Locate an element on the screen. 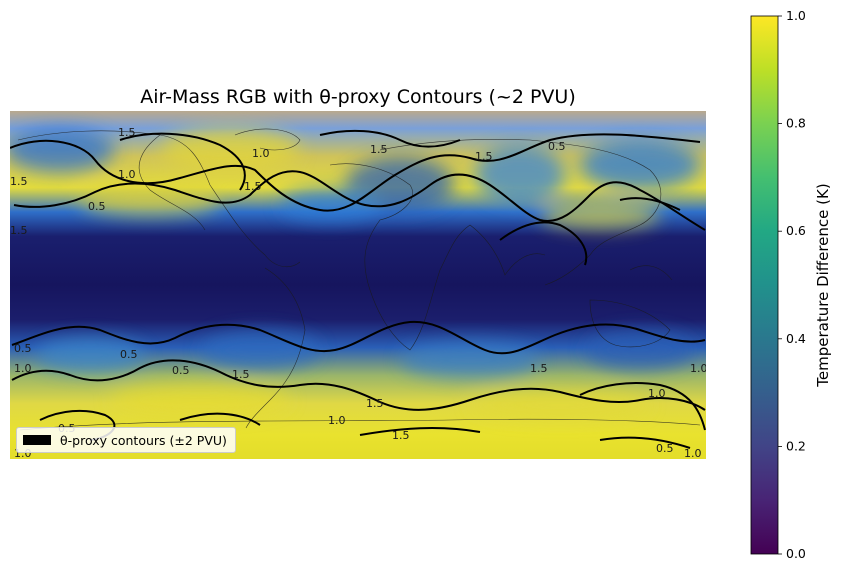 This screenshot has height=573, width=841. colorbar-label: Temperature Difference (K) is located at coordinates (823, 285).